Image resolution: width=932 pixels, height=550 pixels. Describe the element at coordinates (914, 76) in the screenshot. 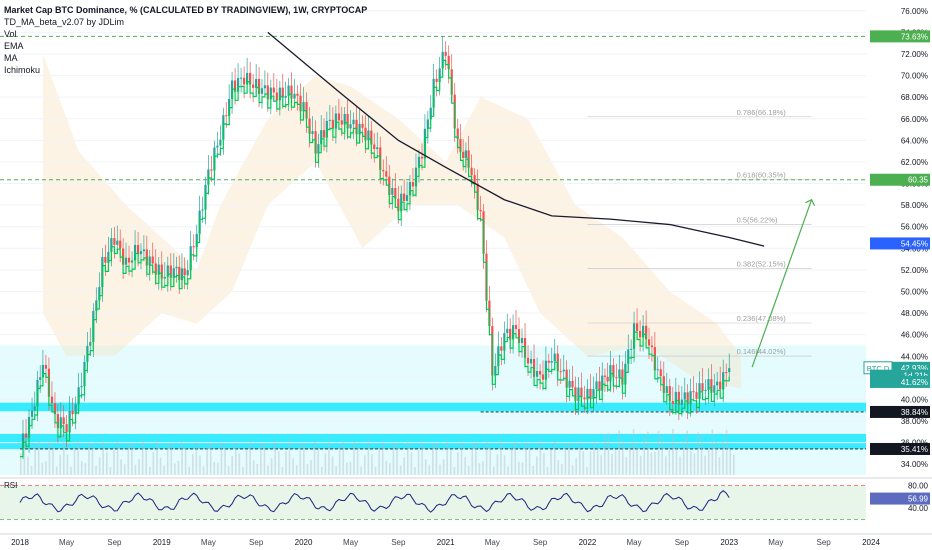

I see `y-tick-label-3: 70.00%` at that location.